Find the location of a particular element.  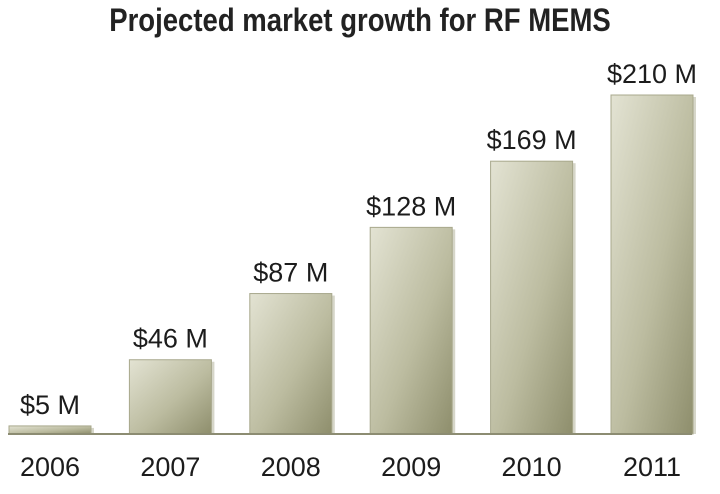

x-tick-2010: 2010 is located at coordinates (532, 467).